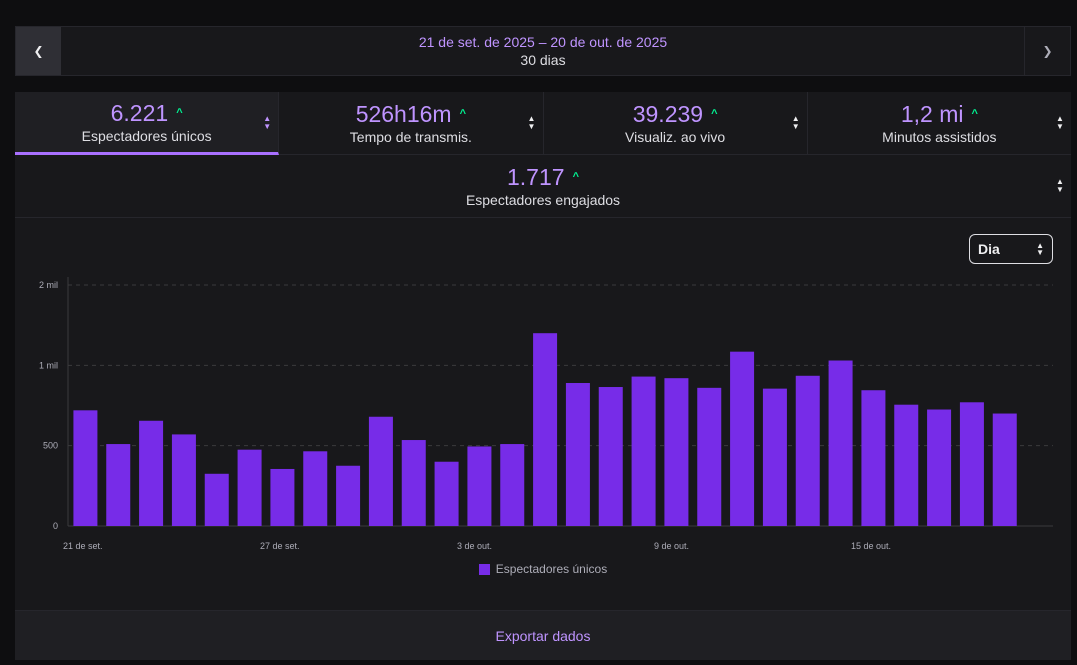  I want to click on stat-label: Minutos assistidos, so click(939, 136).